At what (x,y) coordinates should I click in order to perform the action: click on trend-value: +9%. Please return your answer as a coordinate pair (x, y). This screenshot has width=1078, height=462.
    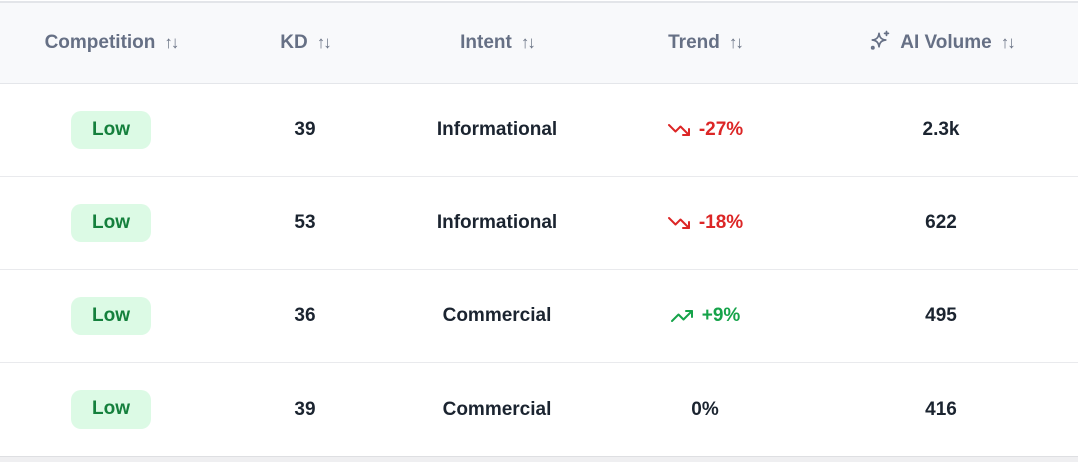
    Looking at the image, I should click on (721, 315).